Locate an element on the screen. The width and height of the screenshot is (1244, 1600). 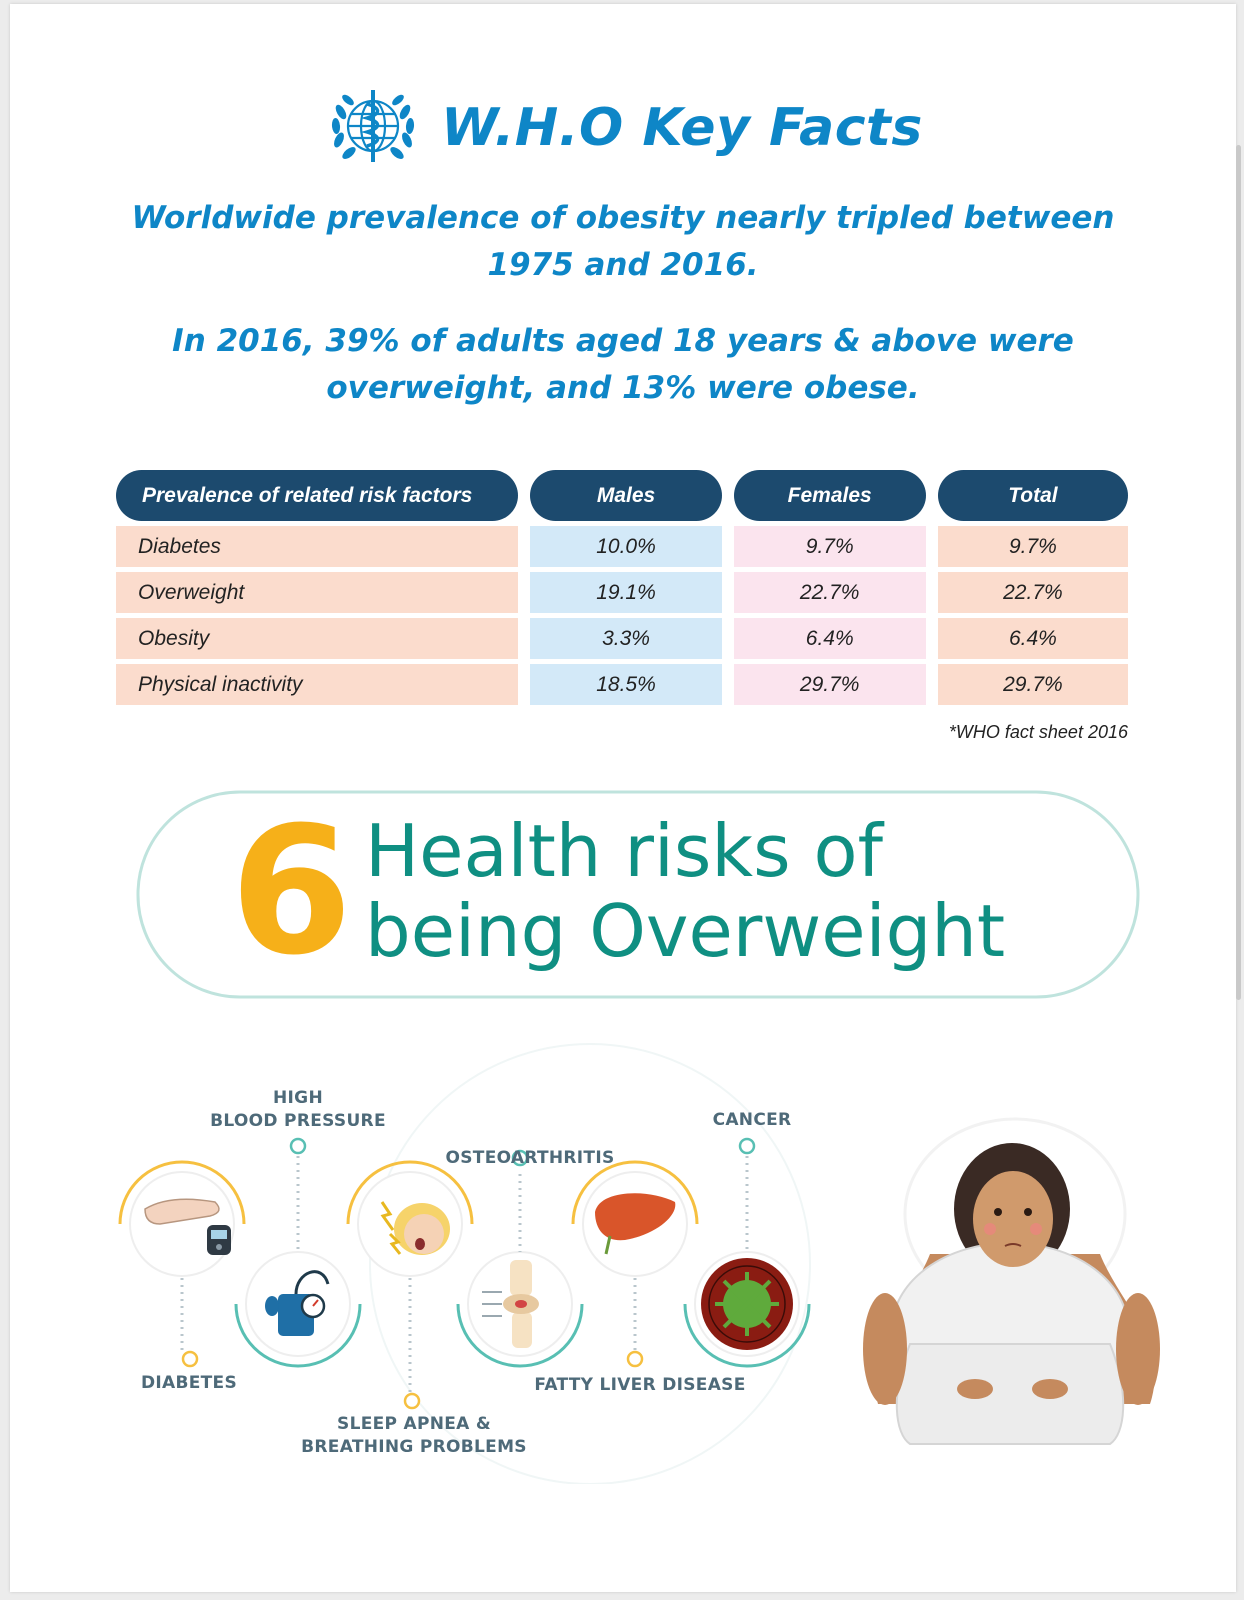
banner-title-line: being Overweight is located at coordinates (685, 931).